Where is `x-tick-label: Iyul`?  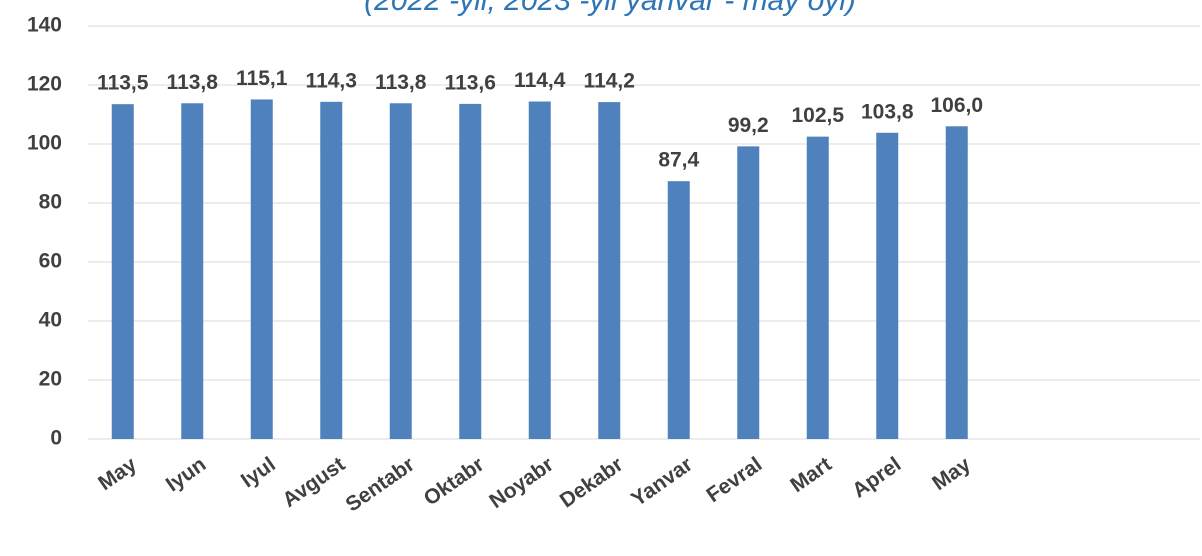
x-tick-label: Iyul is located at coordinates (258, 473).